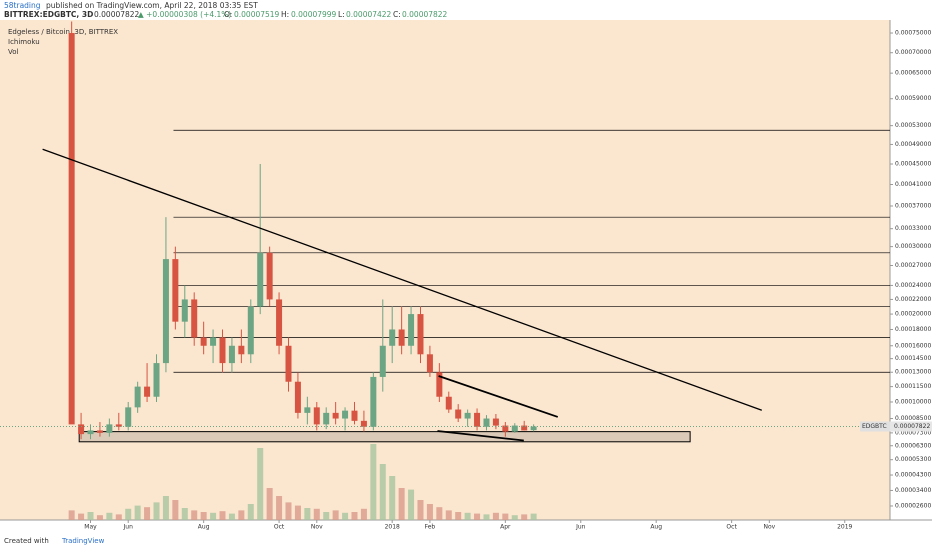  Describe the element at coordinates (913, 459) in the screenshot. I see `y-tick-label: 0.00005300` at that location.